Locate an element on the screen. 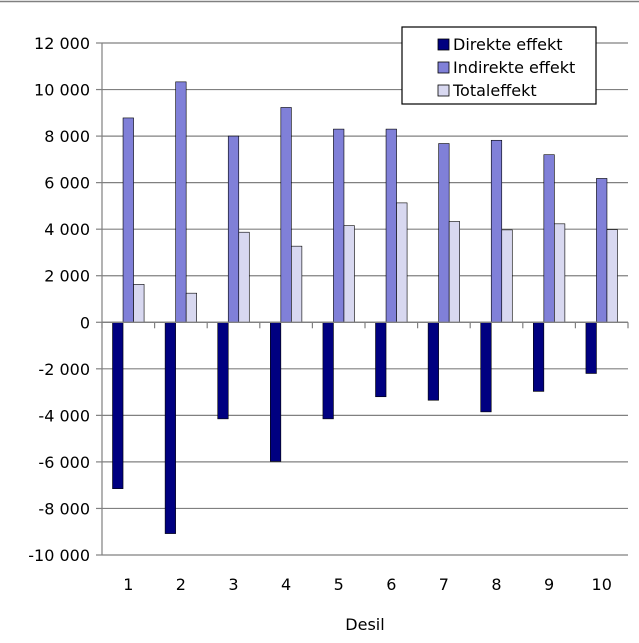 This screenshot has width=639, height=643. x-tick-labels: 1 2 3 4 5 6 7 8 9 10 is located at coordinates (367, 584).